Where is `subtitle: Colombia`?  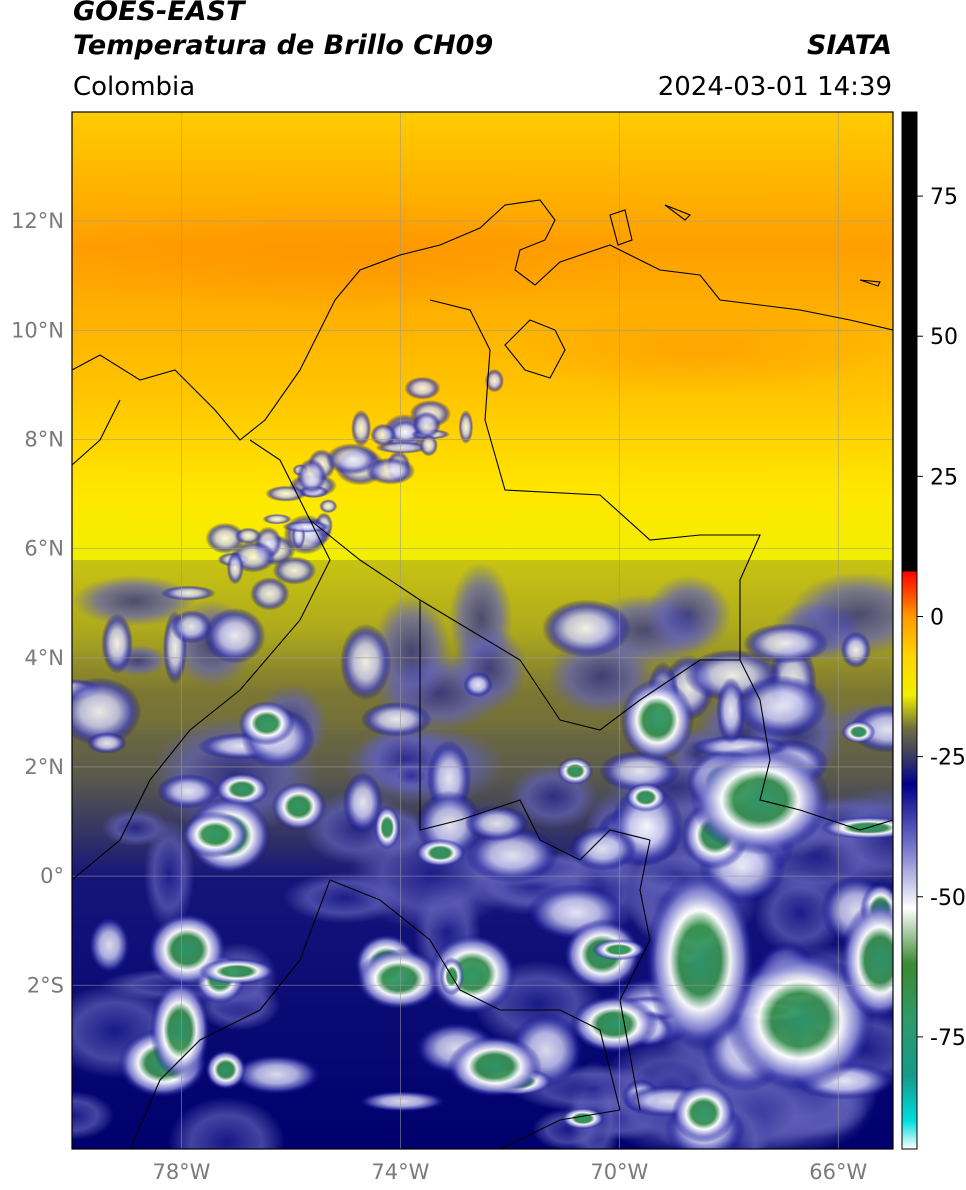 subtitle: Colombia is located at coordinates (134, 87).